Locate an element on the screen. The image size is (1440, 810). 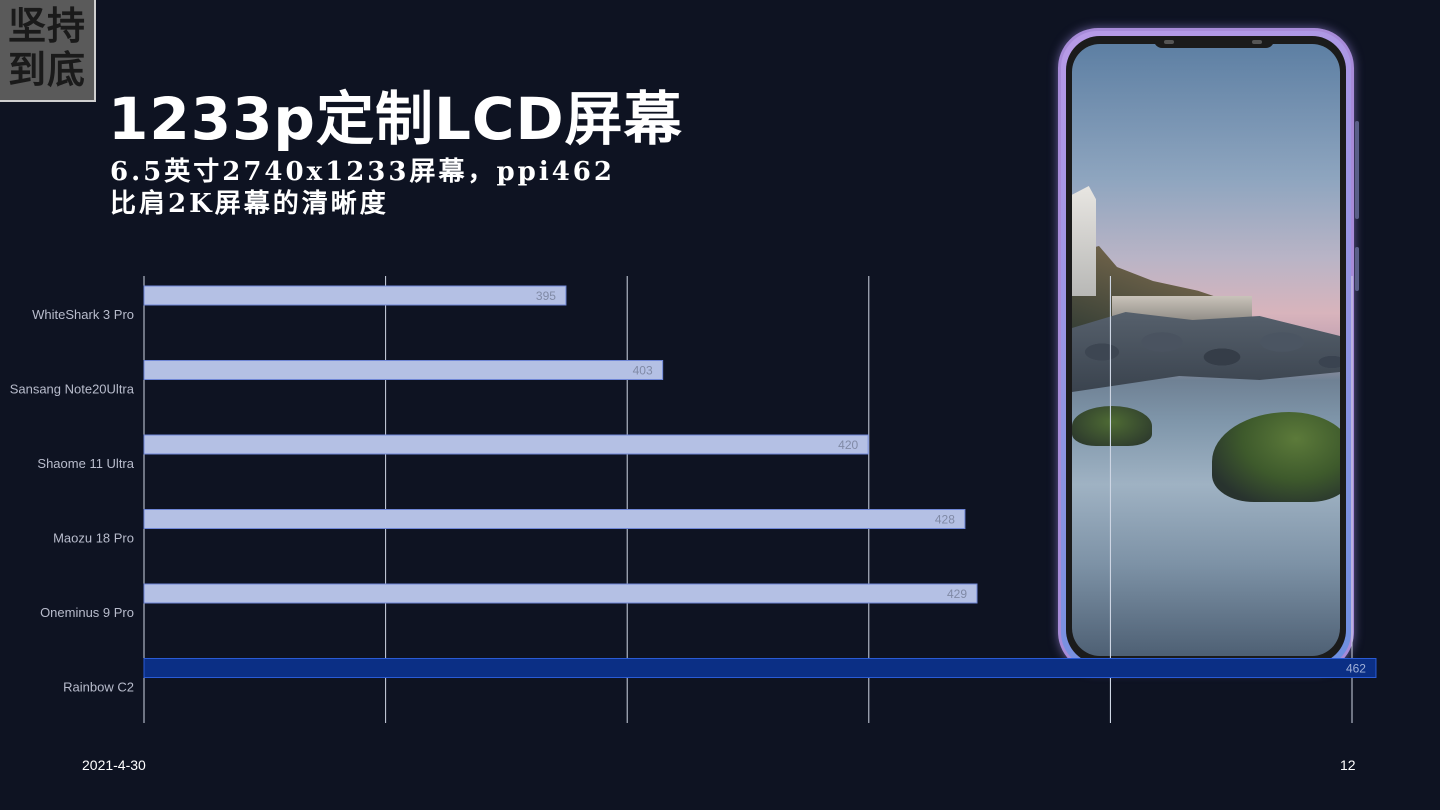
category-label-2: Shaome 11 Ultra is located at coordinates (85, 463).